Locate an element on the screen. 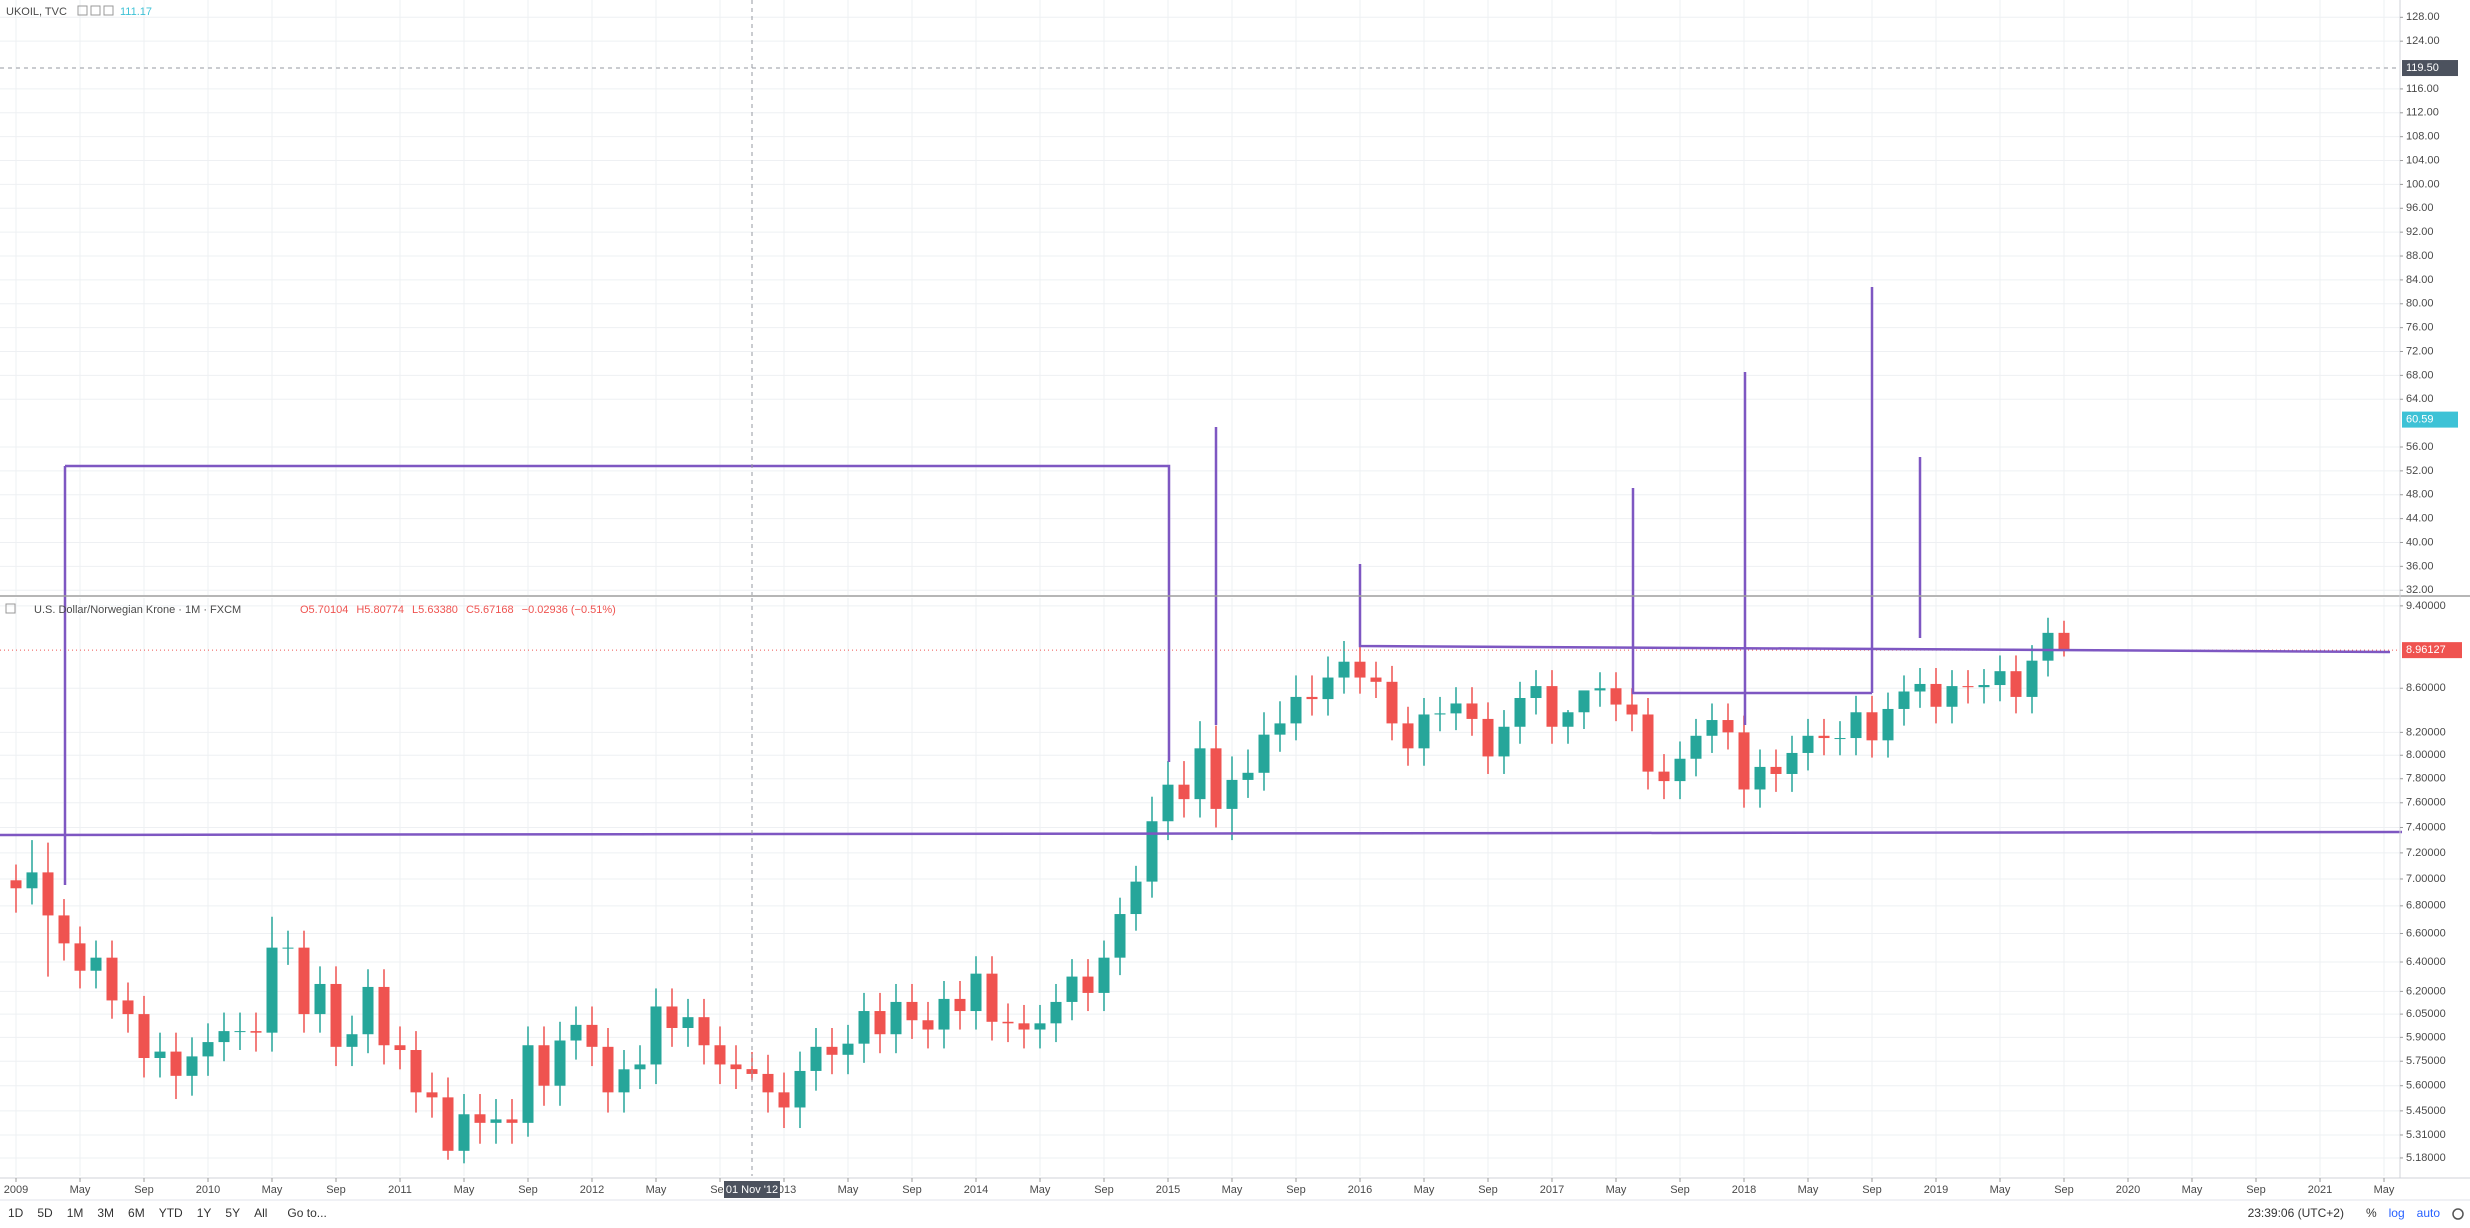  drawing-line is located at coordinates (1874, 609).